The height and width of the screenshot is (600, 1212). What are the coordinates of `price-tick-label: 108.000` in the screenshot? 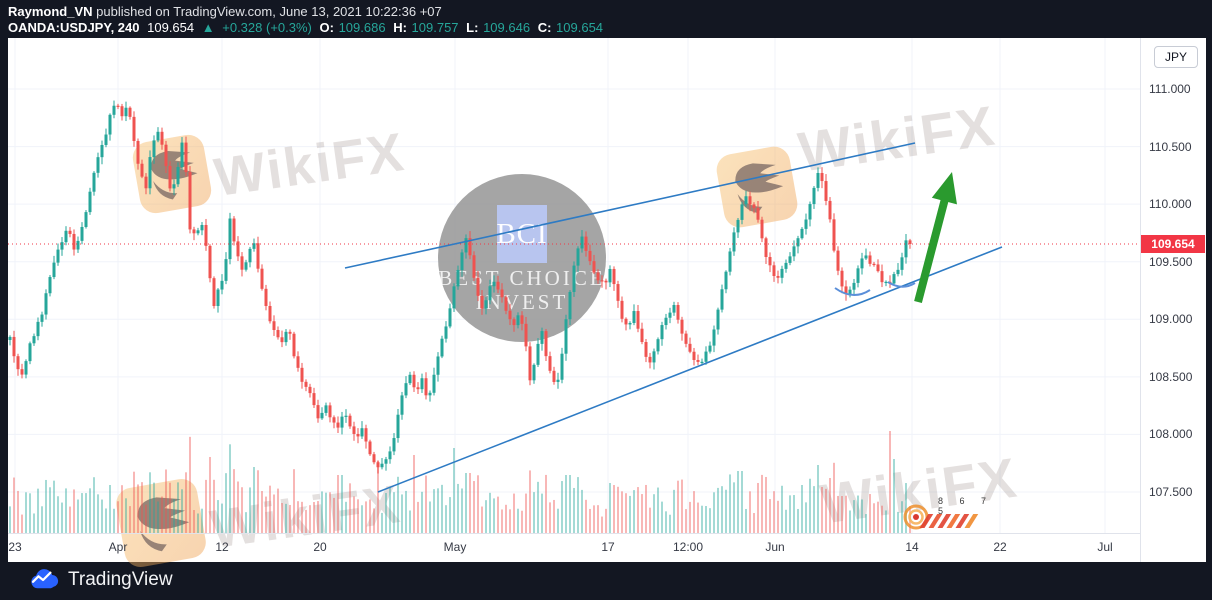 It's located at (1171, 434).